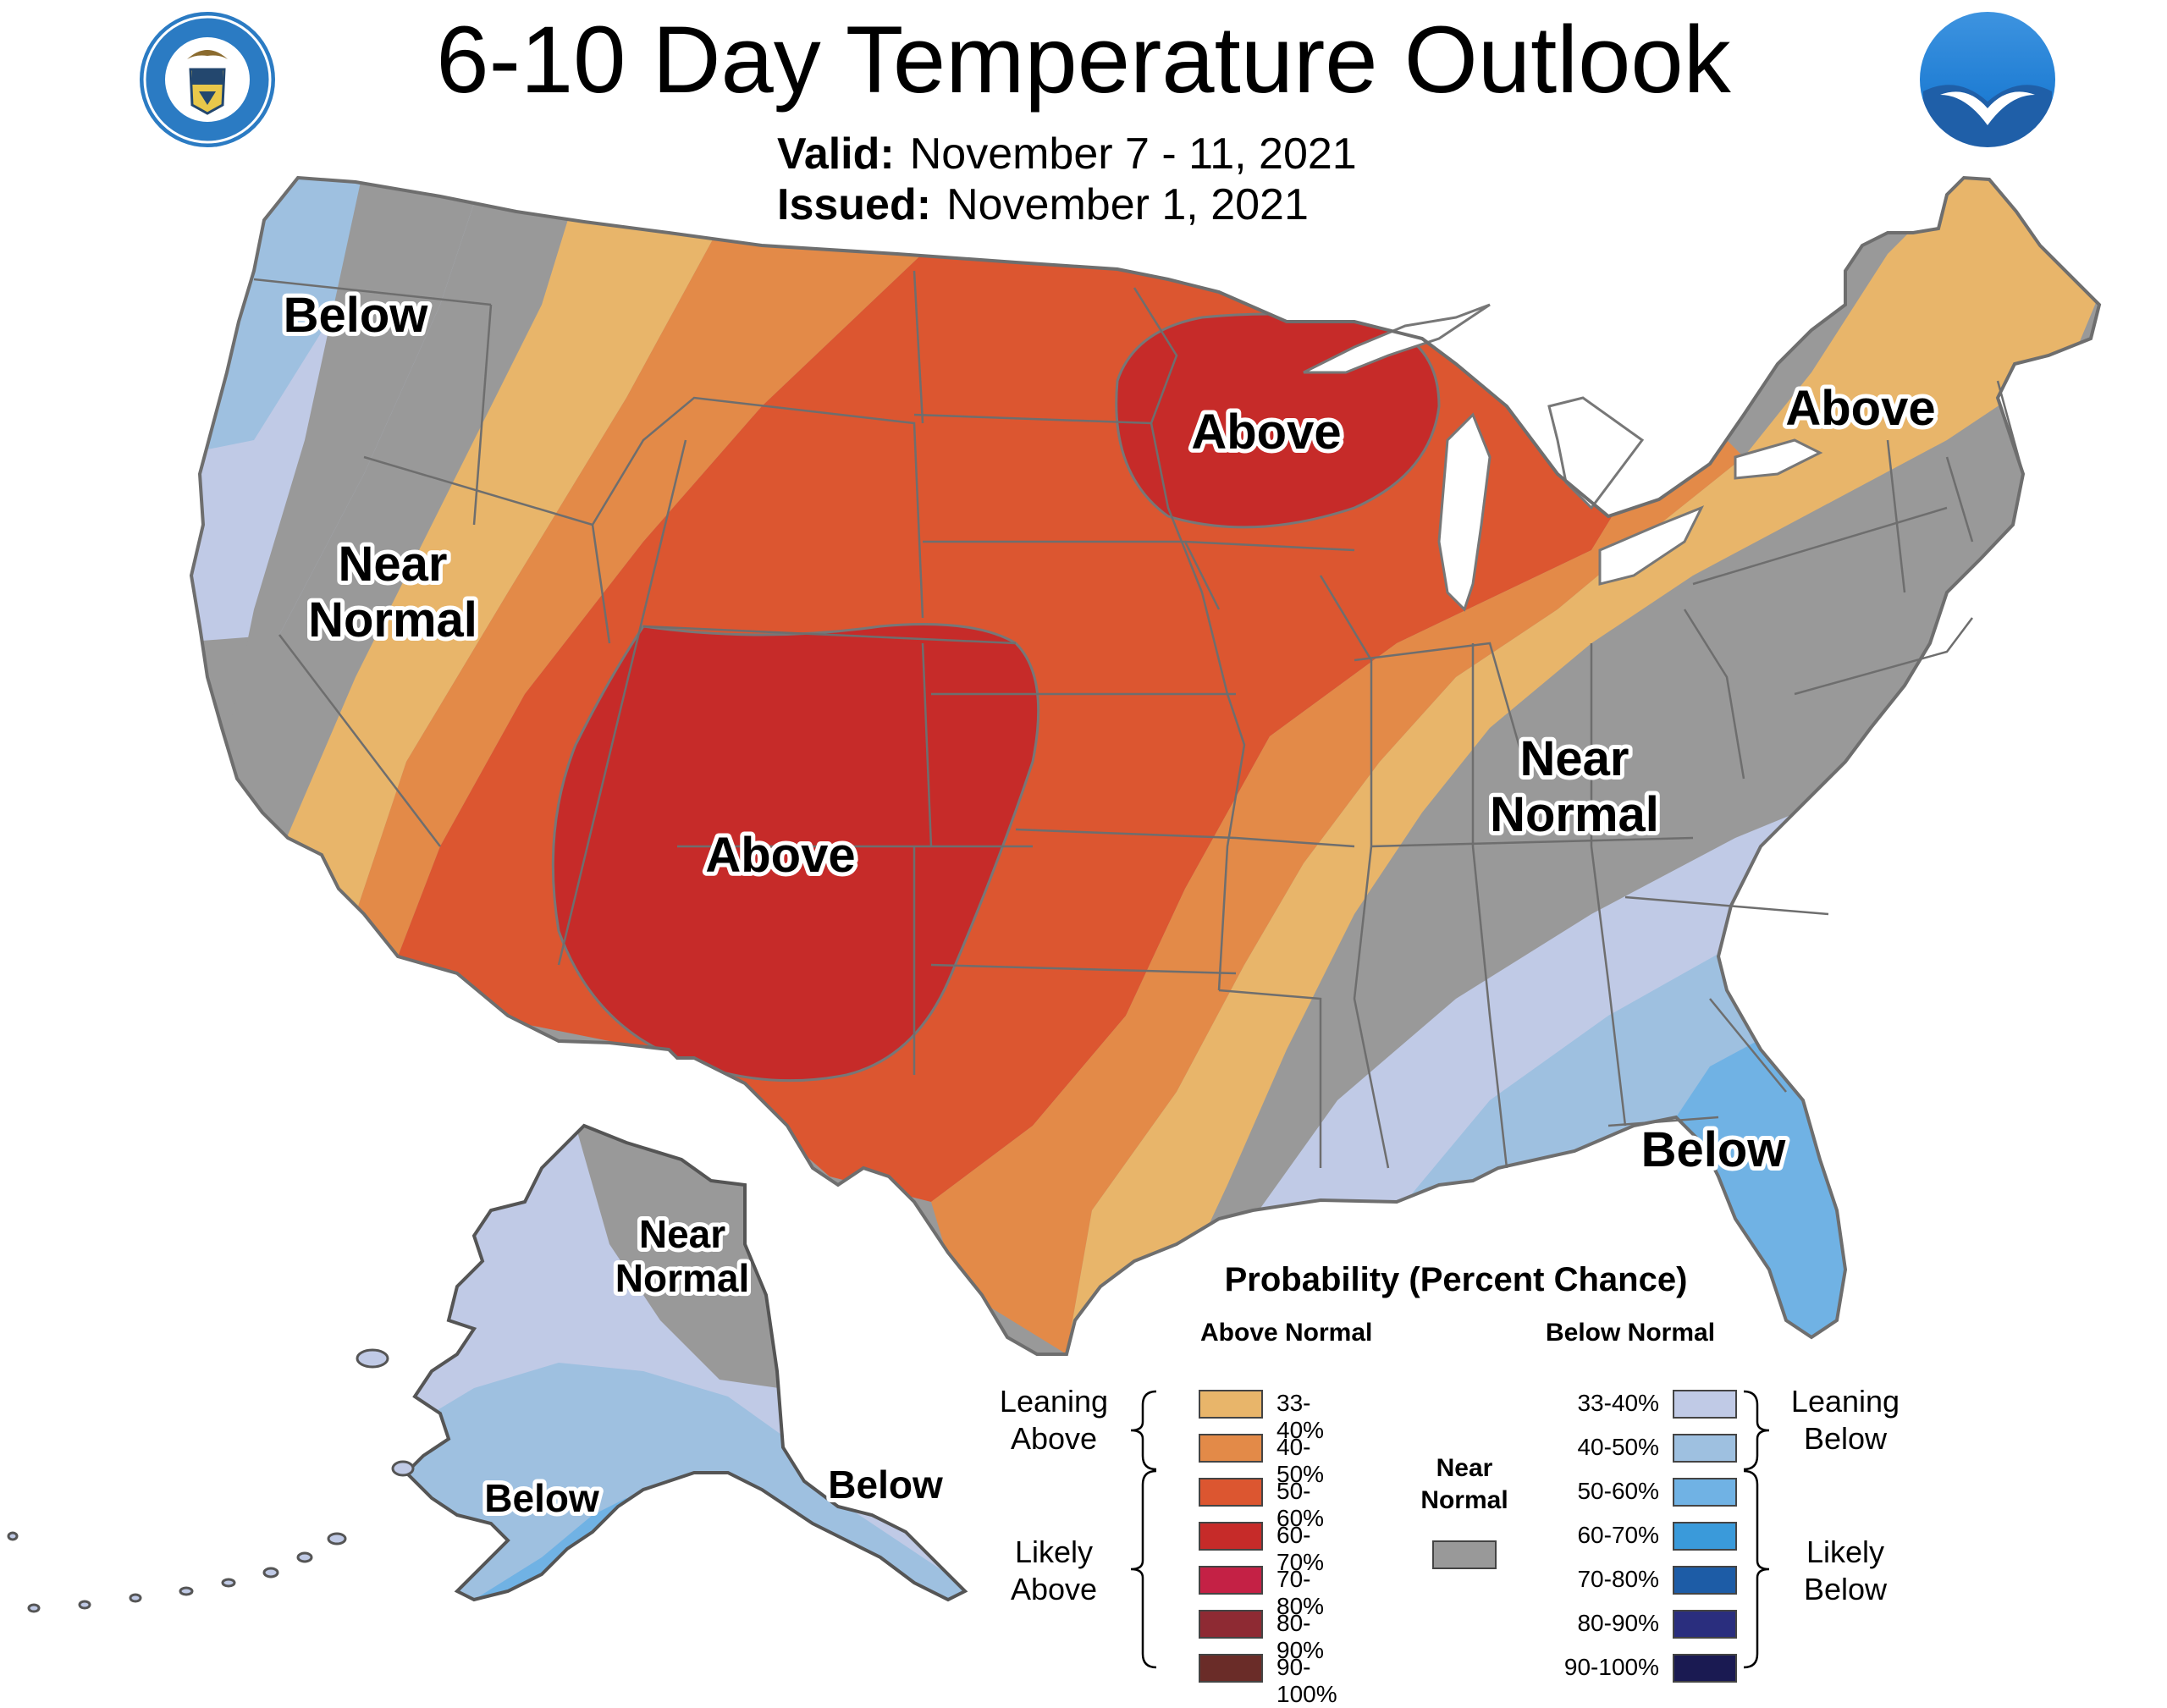 Image resolution: width=2167 pixels, height=1708 pixels. Describe the element at coordinates (1714, 1149) in the screenshot. I see `label-southeast-below: Below` at that location.